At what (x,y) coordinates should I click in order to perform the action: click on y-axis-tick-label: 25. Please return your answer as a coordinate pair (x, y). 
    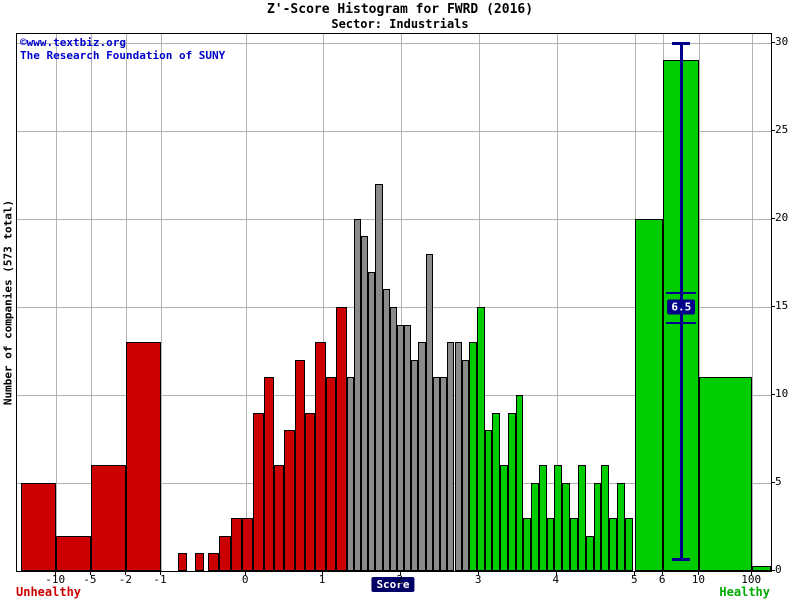
    Looking at the image, I should click on (782, 129).